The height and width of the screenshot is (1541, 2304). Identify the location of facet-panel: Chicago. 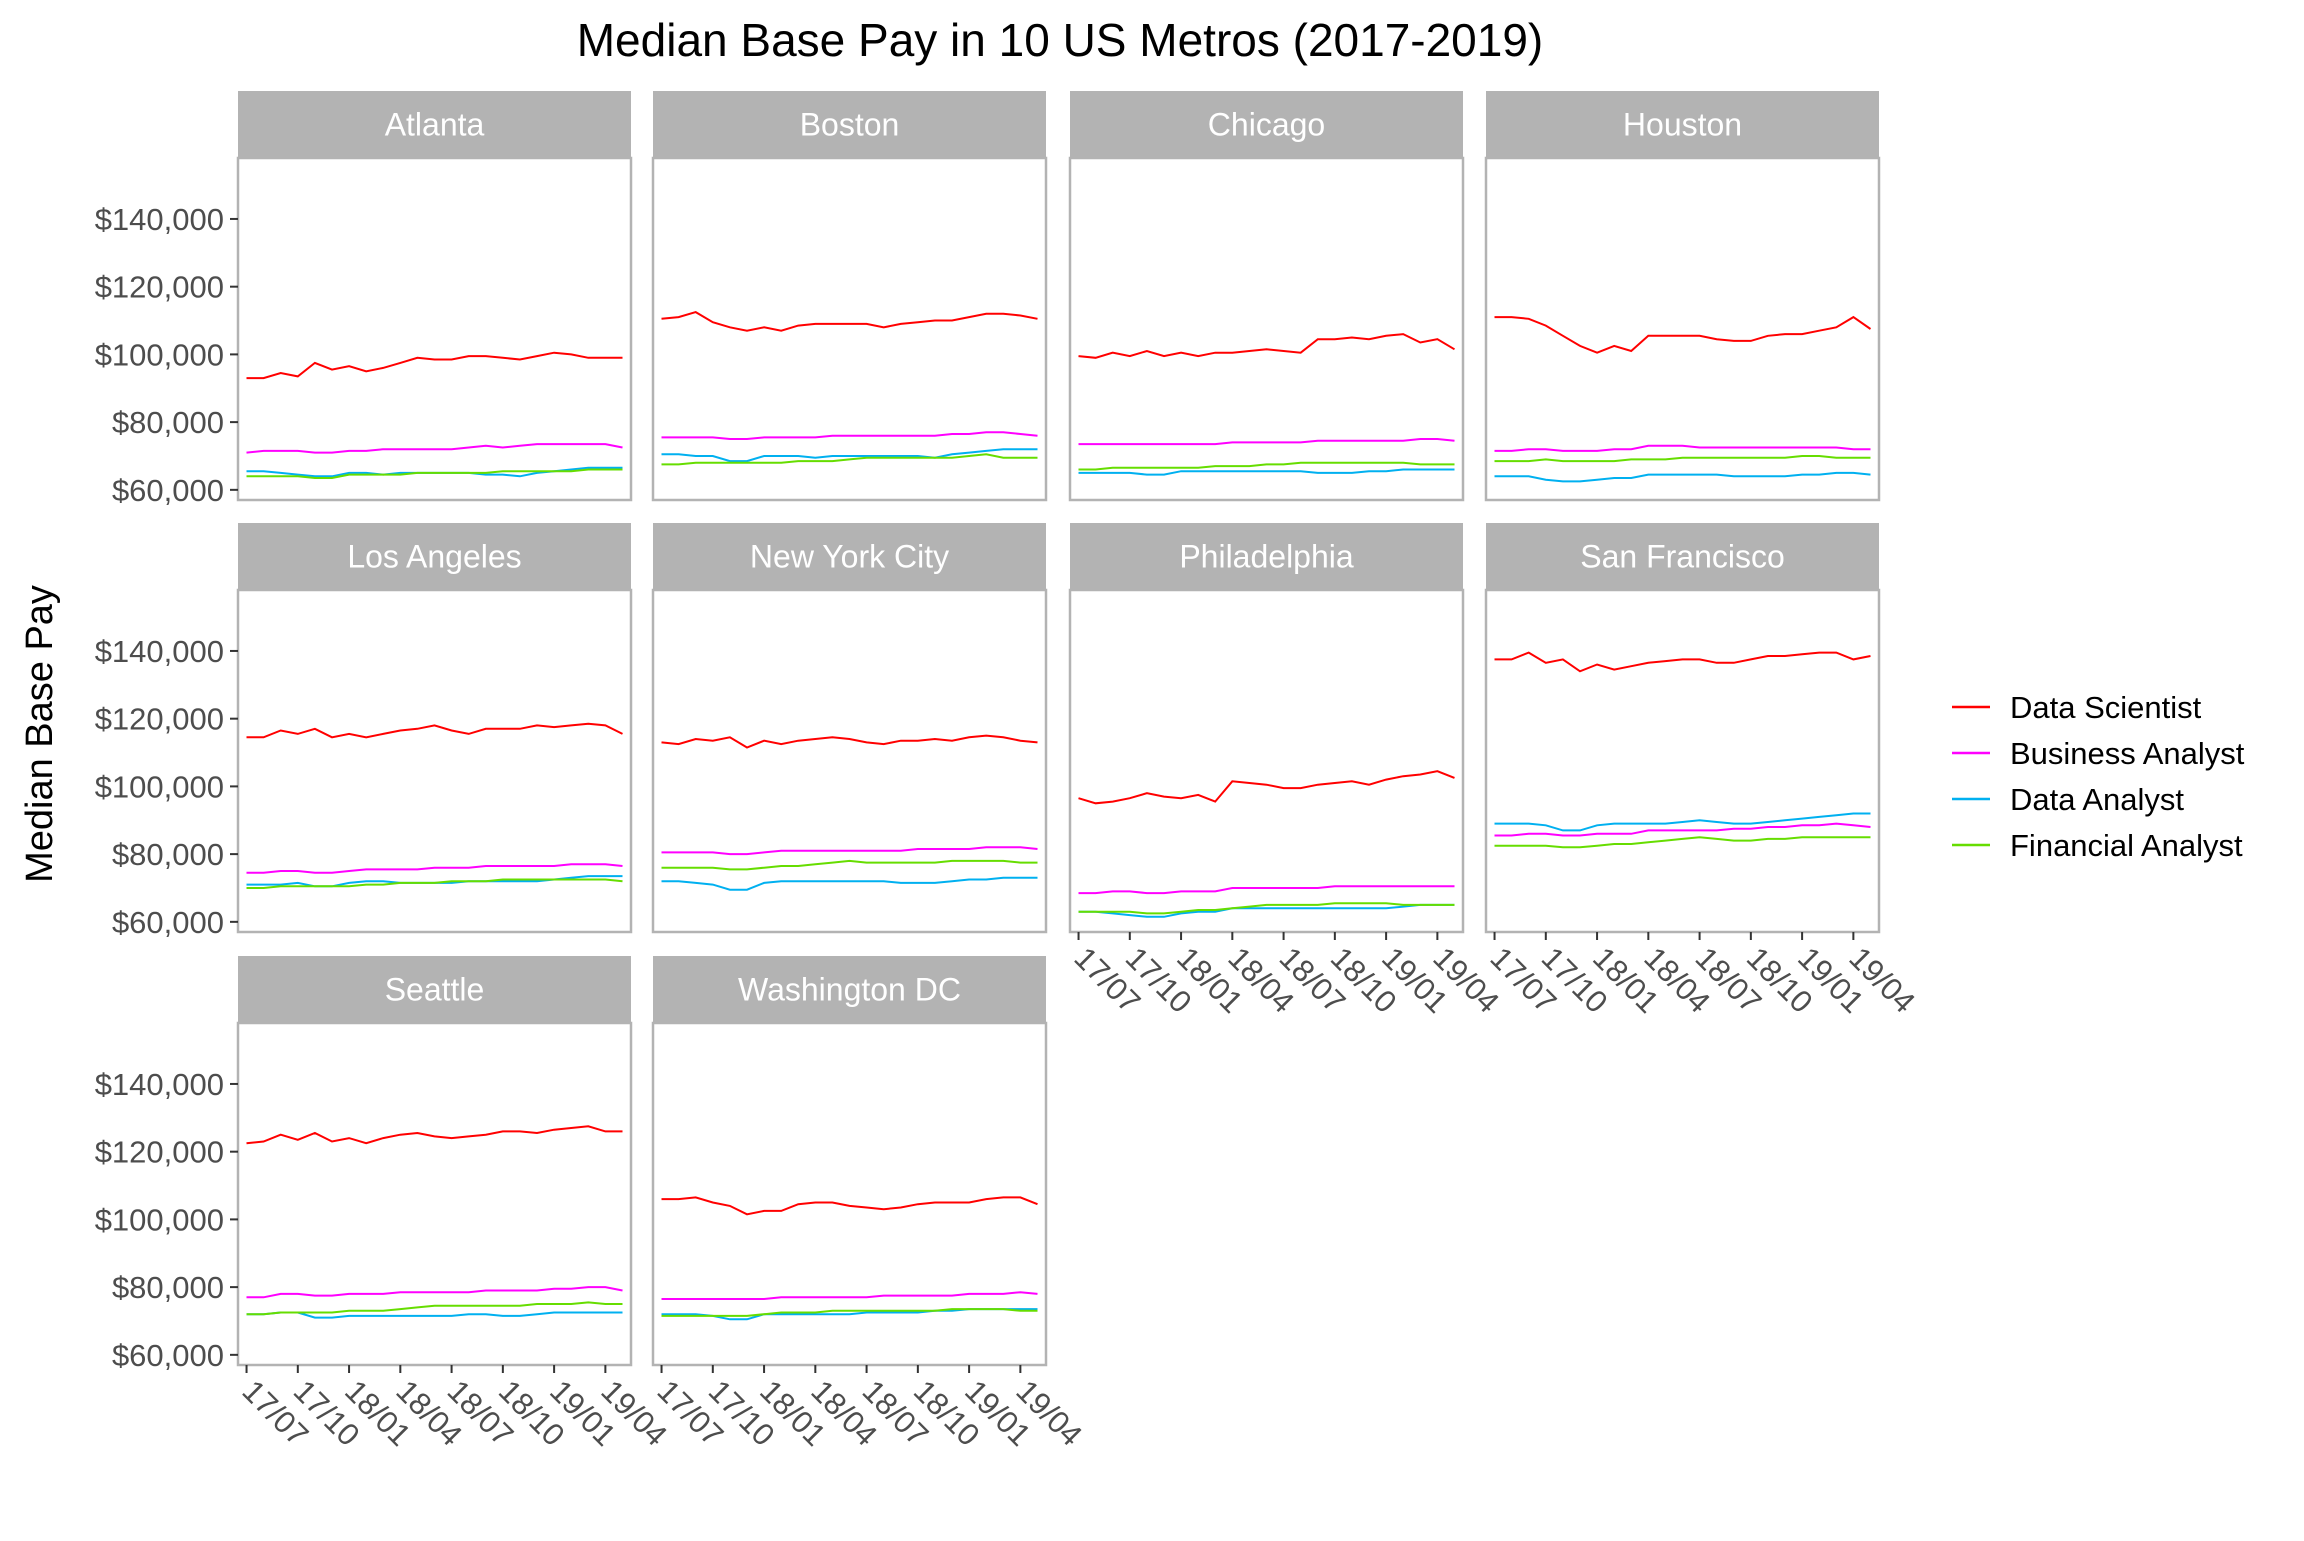
(1266, 296).